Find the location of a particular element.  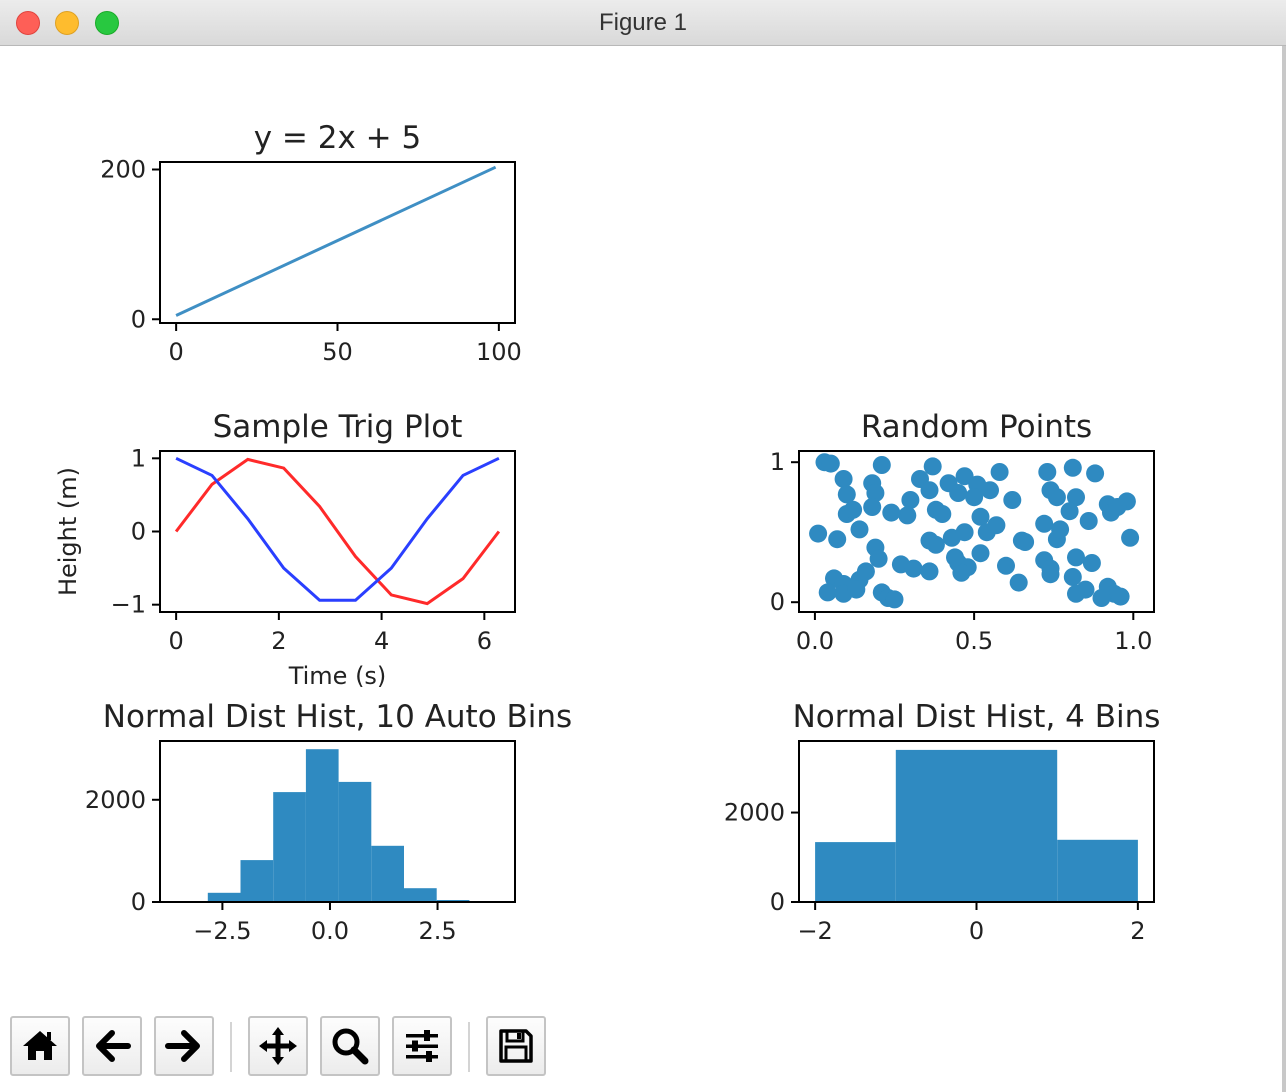

y-axis-label: Height (m) is located at coordinates (68, 531).